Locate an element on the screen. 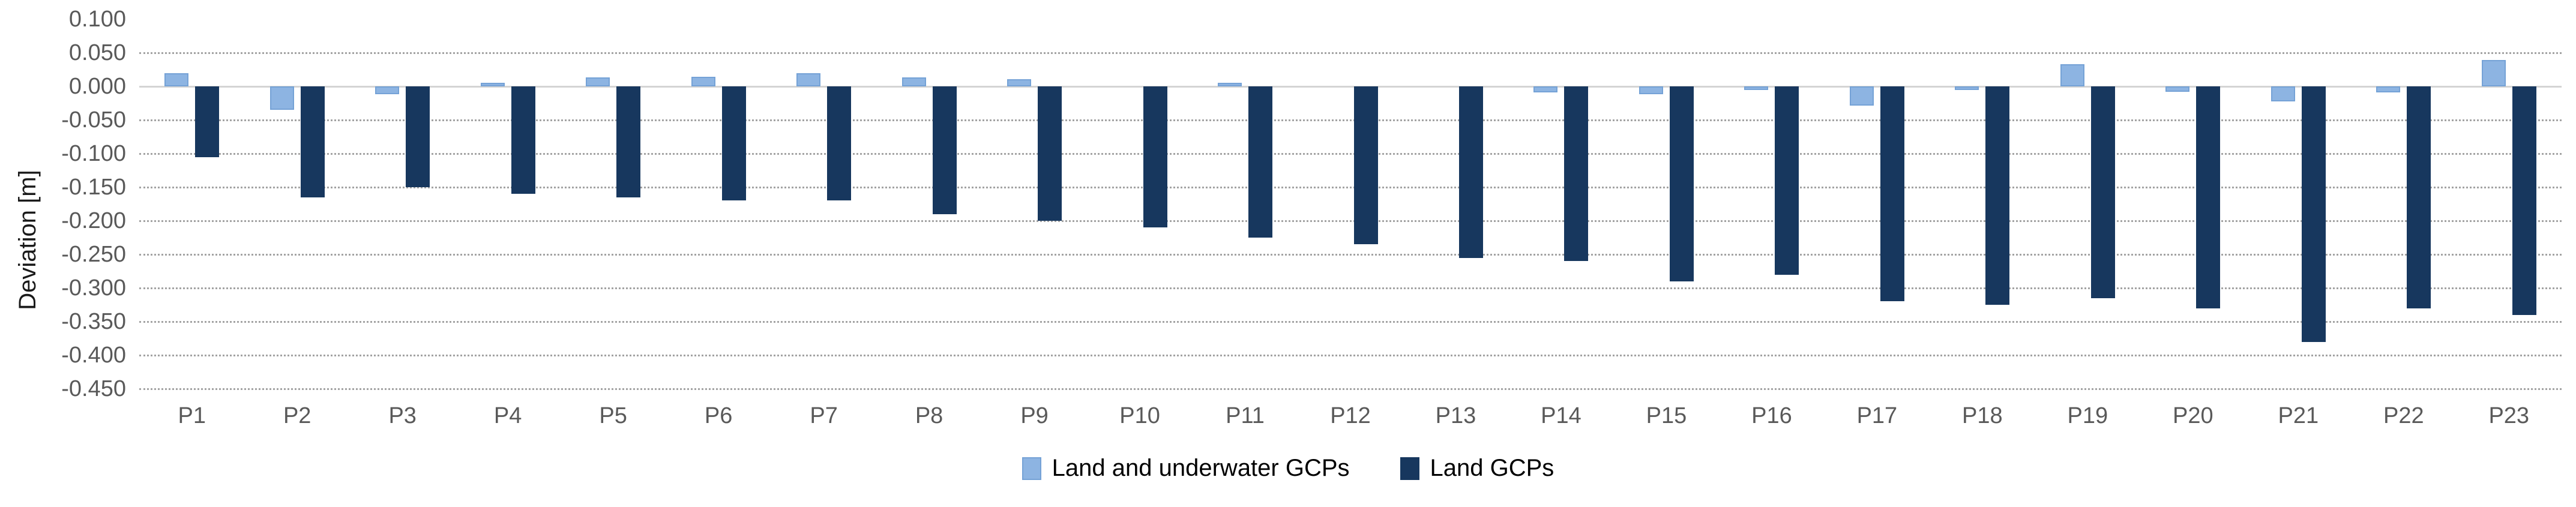  legend-item-land-gcps: Land GCPs is located at coordinates (1477, 468).